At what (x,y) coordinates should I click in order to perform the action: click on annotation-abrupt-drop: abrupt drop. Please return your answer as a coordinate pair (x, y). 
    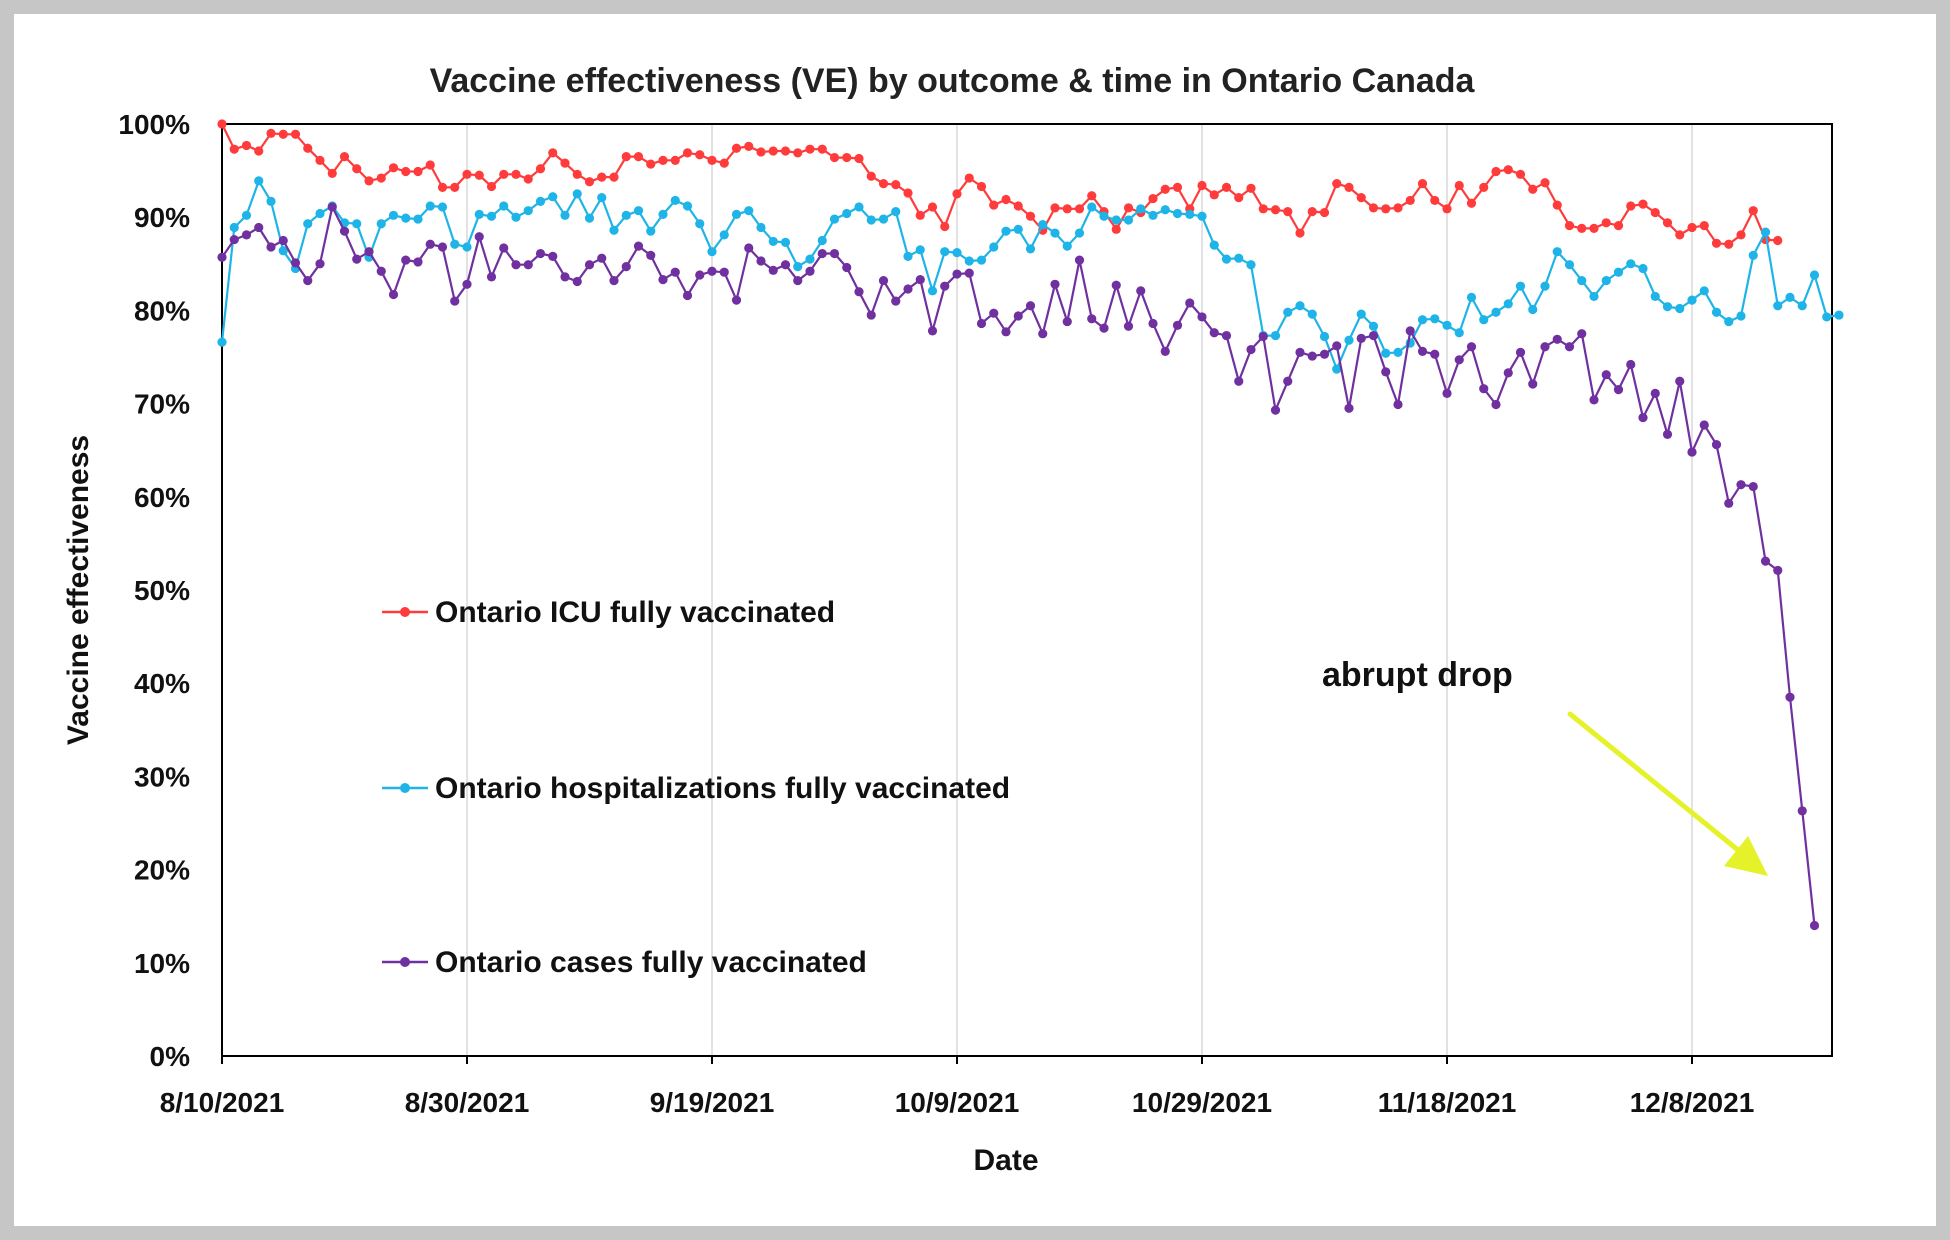
    Looking at the image, I should click on (1417, 675).